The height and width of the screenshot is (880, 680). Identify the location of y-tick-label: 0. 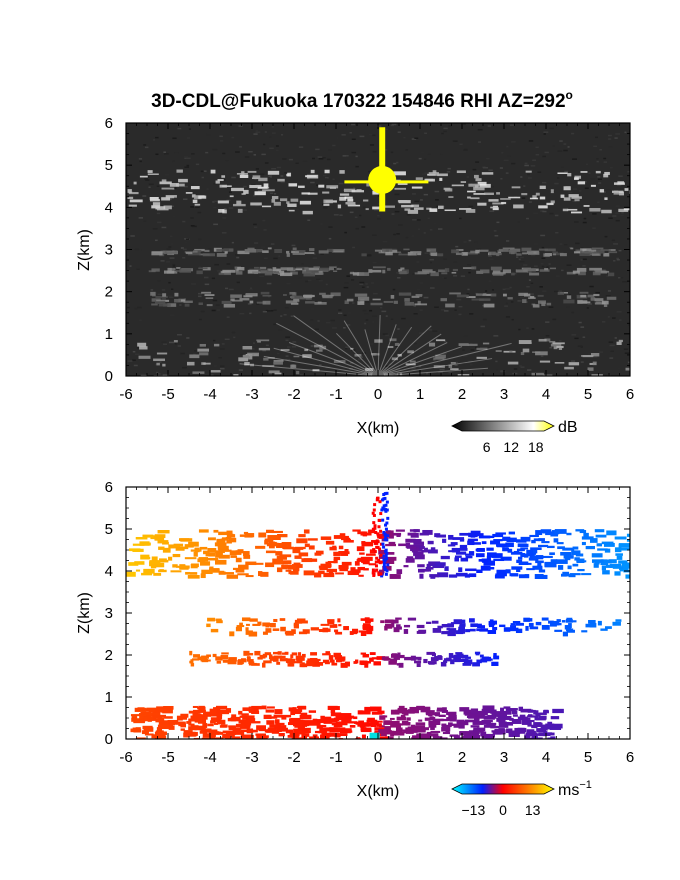
(109, 376).